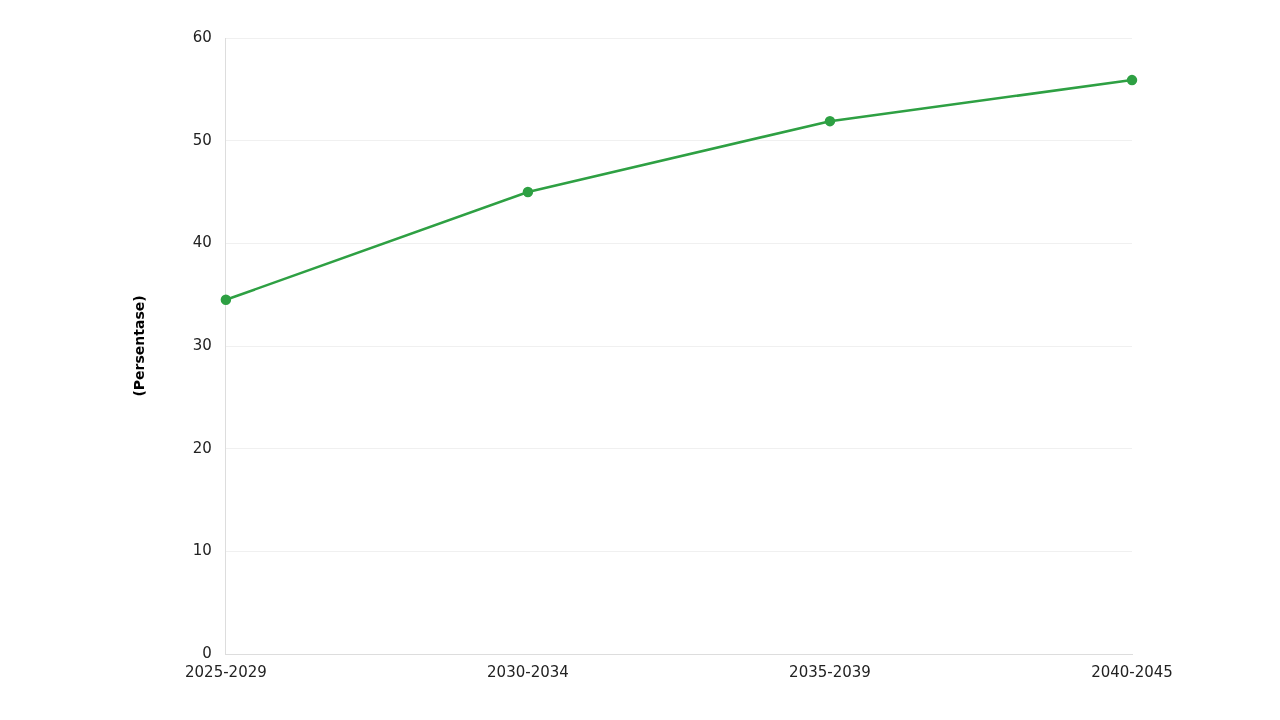  I want to click on y-tick-label: 40, so click(202, 242).